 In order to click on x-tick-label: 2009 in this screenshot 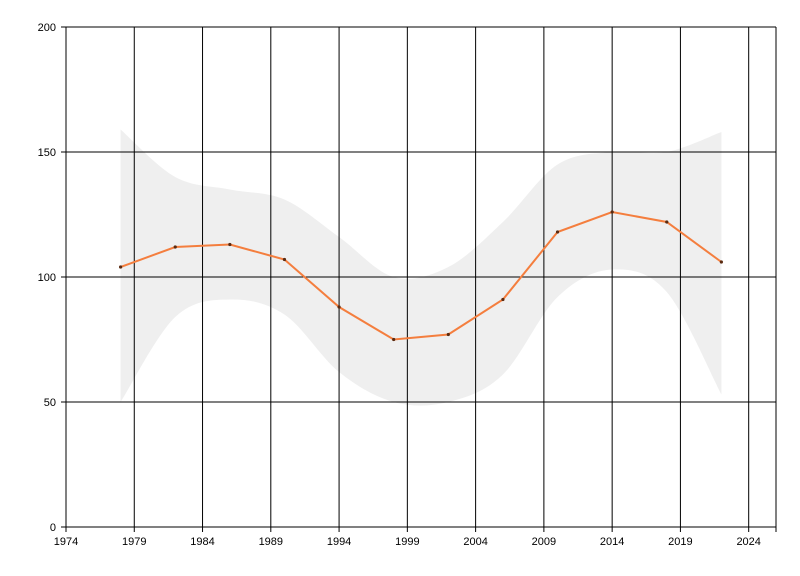, I will do `click(544, 542)`.